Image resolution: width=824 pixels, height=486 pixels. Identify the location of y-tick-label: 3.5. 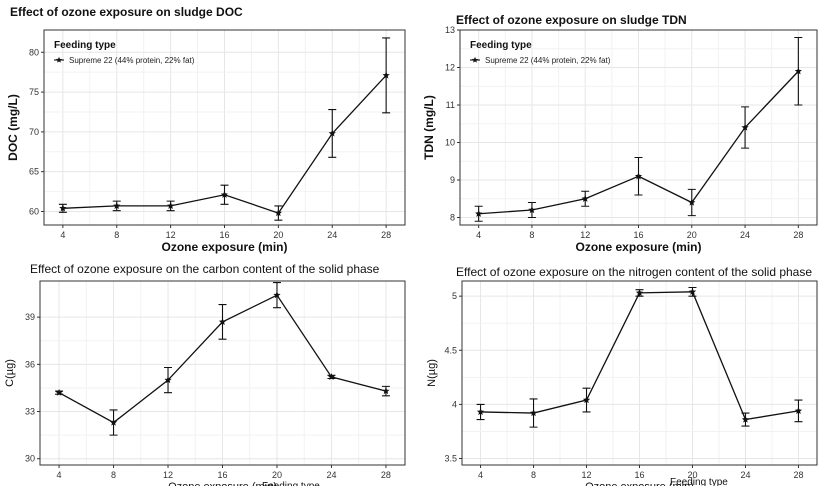
(450, 459).